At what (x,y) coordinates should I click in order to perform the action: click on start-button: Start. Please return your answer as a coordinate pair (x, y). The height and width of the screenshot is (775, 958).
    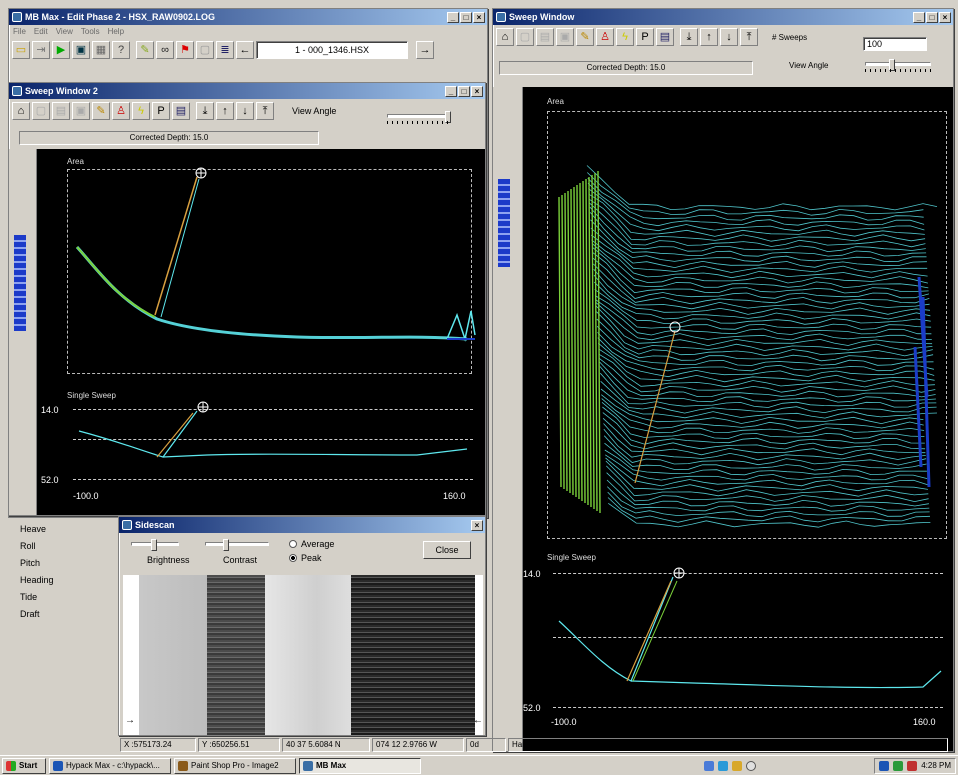
    Looking at the image, I should click on (24, 765).